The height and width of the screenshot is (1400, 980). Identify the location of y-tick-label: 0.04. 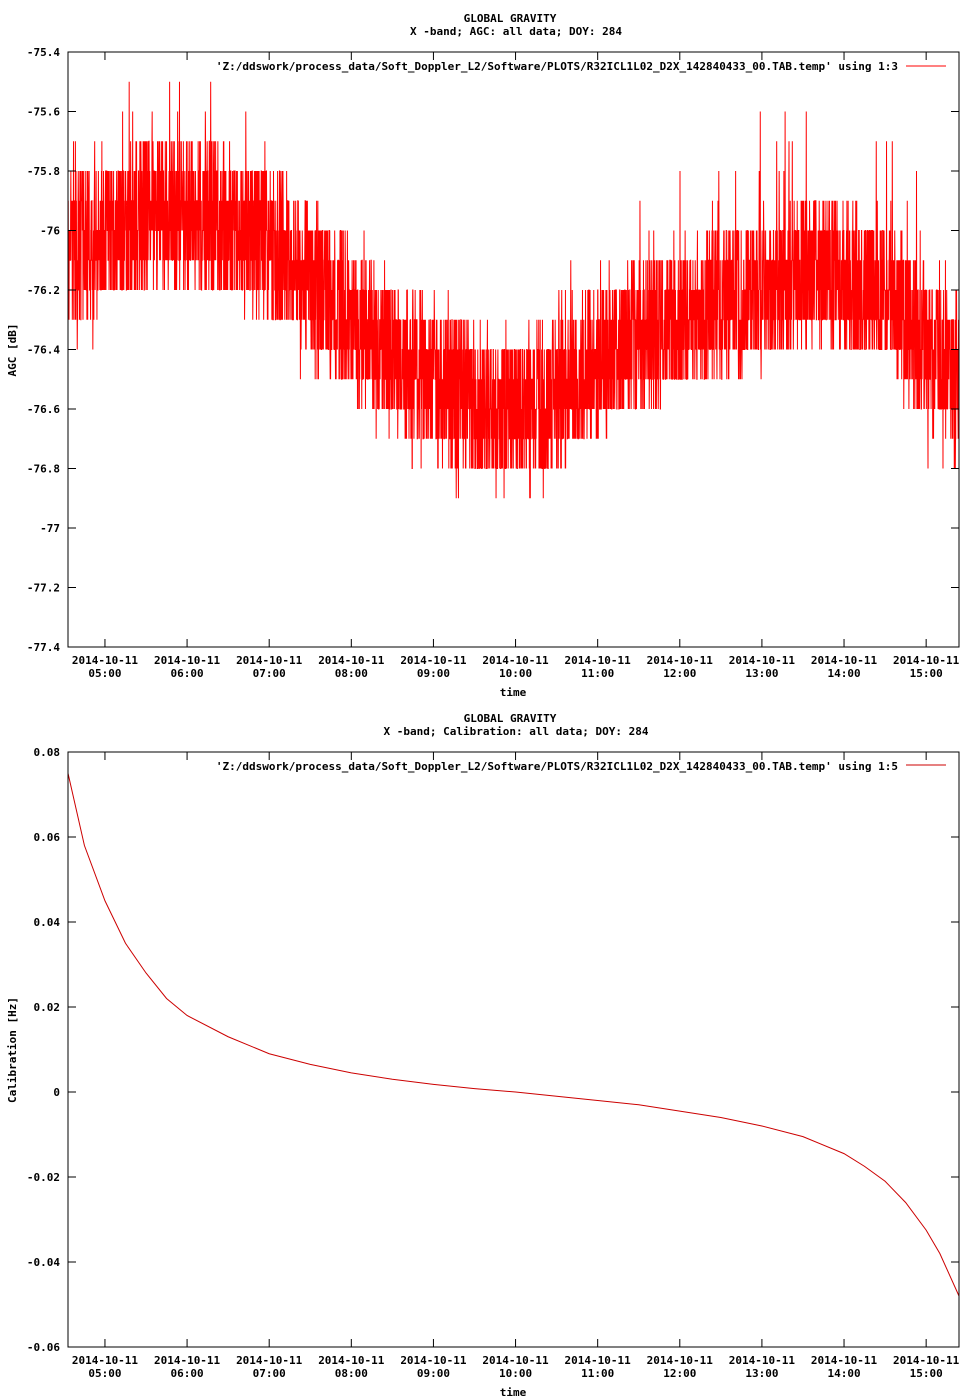
(47, 922).